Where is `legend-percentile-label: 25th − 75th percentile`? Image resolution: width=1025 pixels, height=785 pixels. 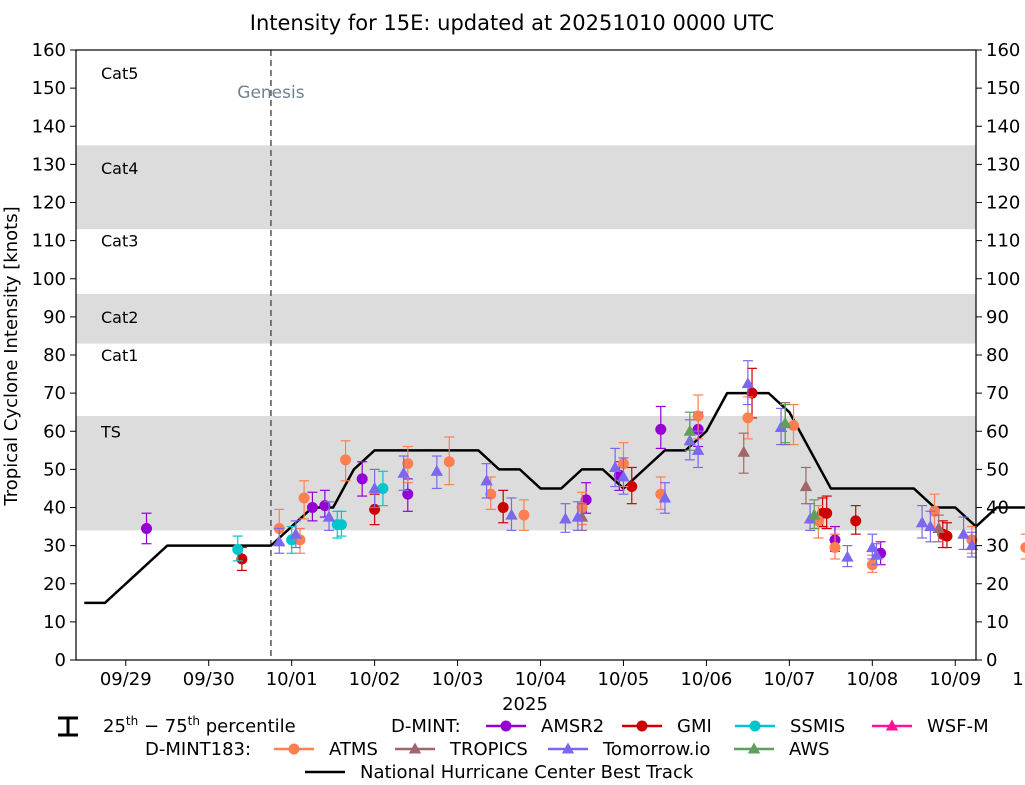
legend-percentile-label: 25th − 75th percentile is located at coordinates (199, 725).